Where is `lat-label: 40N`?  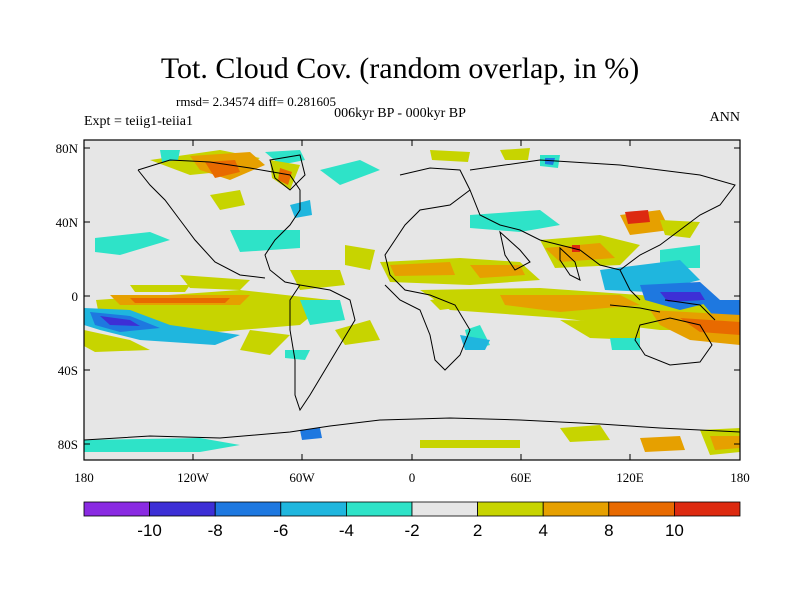
lat-label: 40N is located at coordinates (67, 222).